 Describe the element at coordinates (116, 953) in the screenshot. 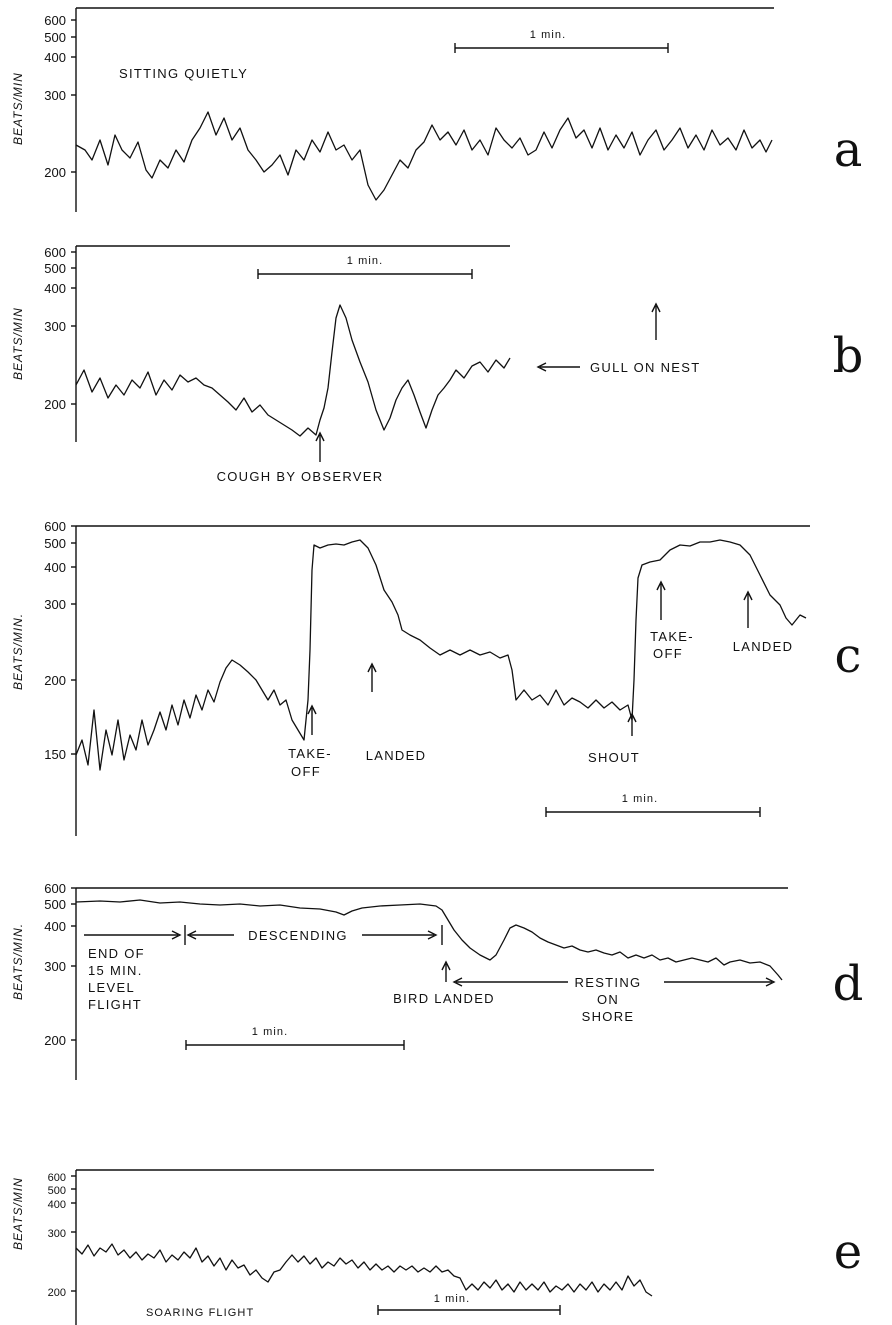

I see `annotation-end-of-flight: END OF` at that location.